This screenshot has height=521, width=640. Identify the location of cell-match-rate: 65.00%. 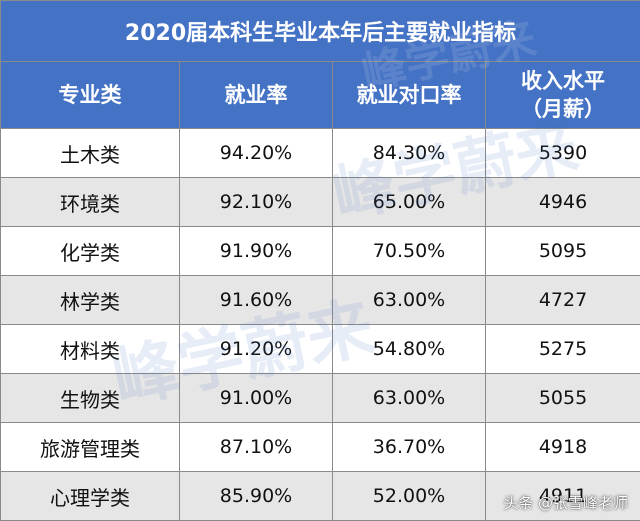
(409, 202).